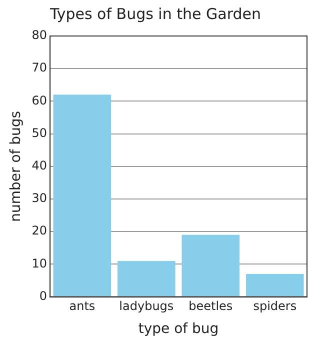  I want to click on x-tick-label: ants, so click(82, 306).